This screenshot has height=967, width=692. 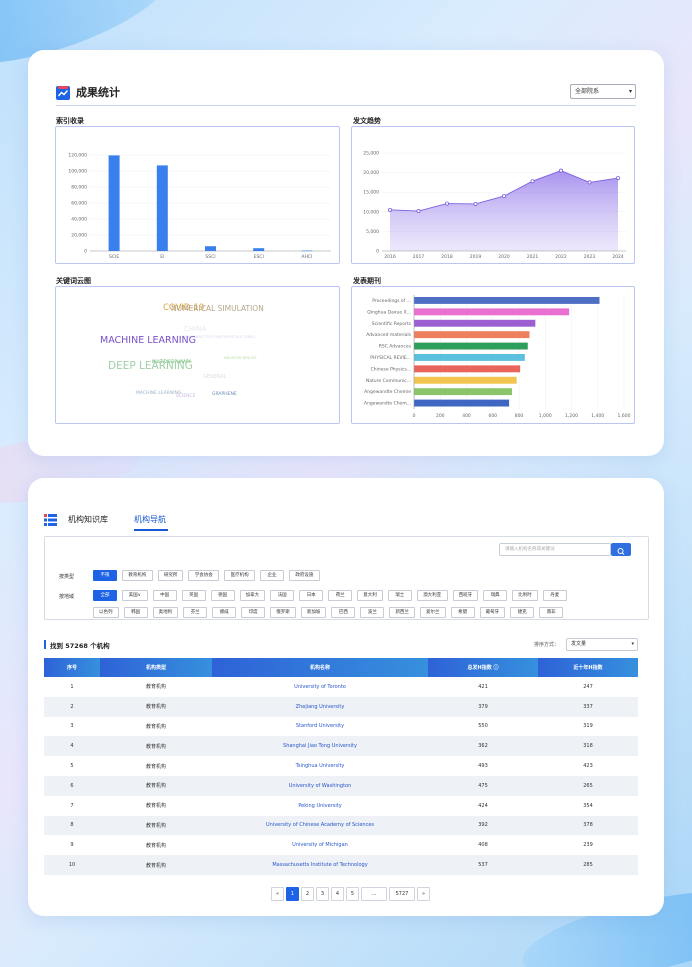 I want to click on filter-chip: 新加坡, so click(x=313, y=612).